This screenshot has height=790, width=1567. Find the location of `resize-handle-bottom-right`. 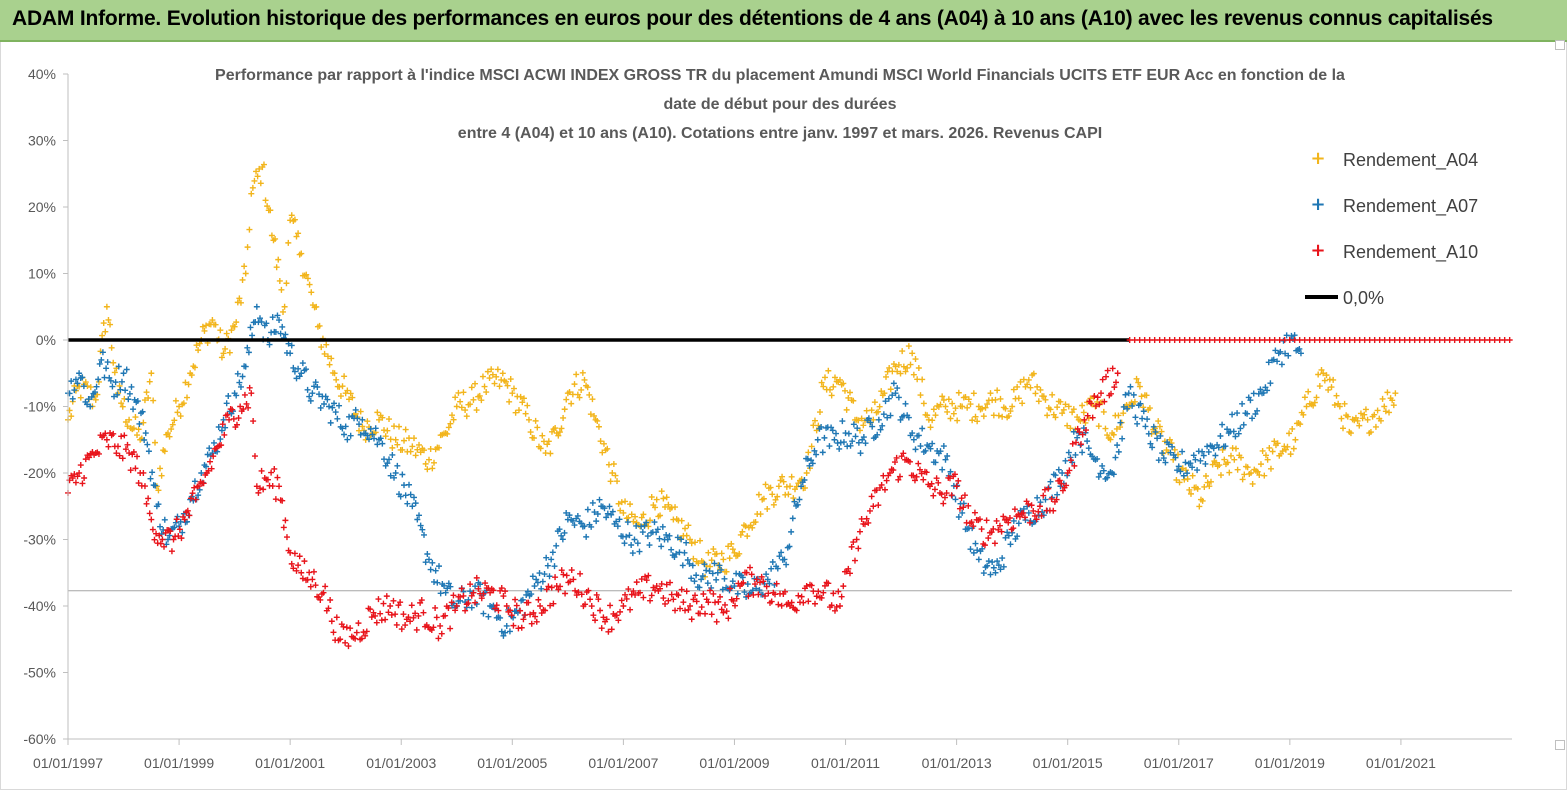

resize-handle-bottom-right is located at coordinates (1560, 745).